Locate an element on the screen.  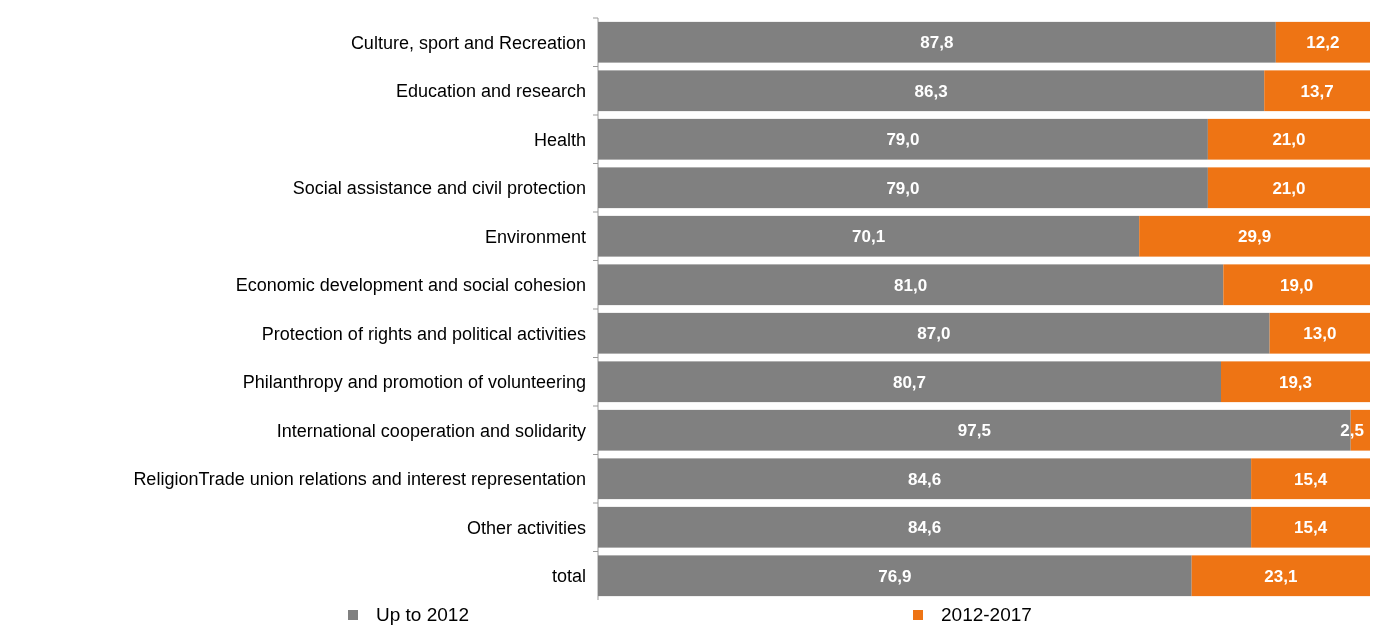
data-label: 2,5 is located at coordinates (1352, 431).